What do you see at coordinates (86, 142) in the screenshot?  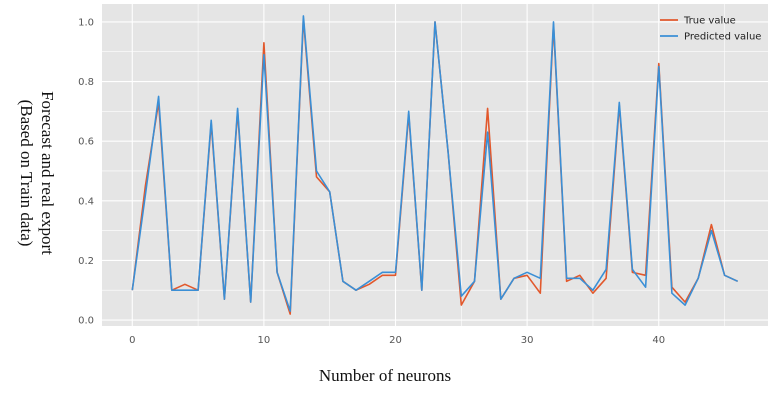 I see `y-tick-label: 0.6` at bounding box center [86, 142].